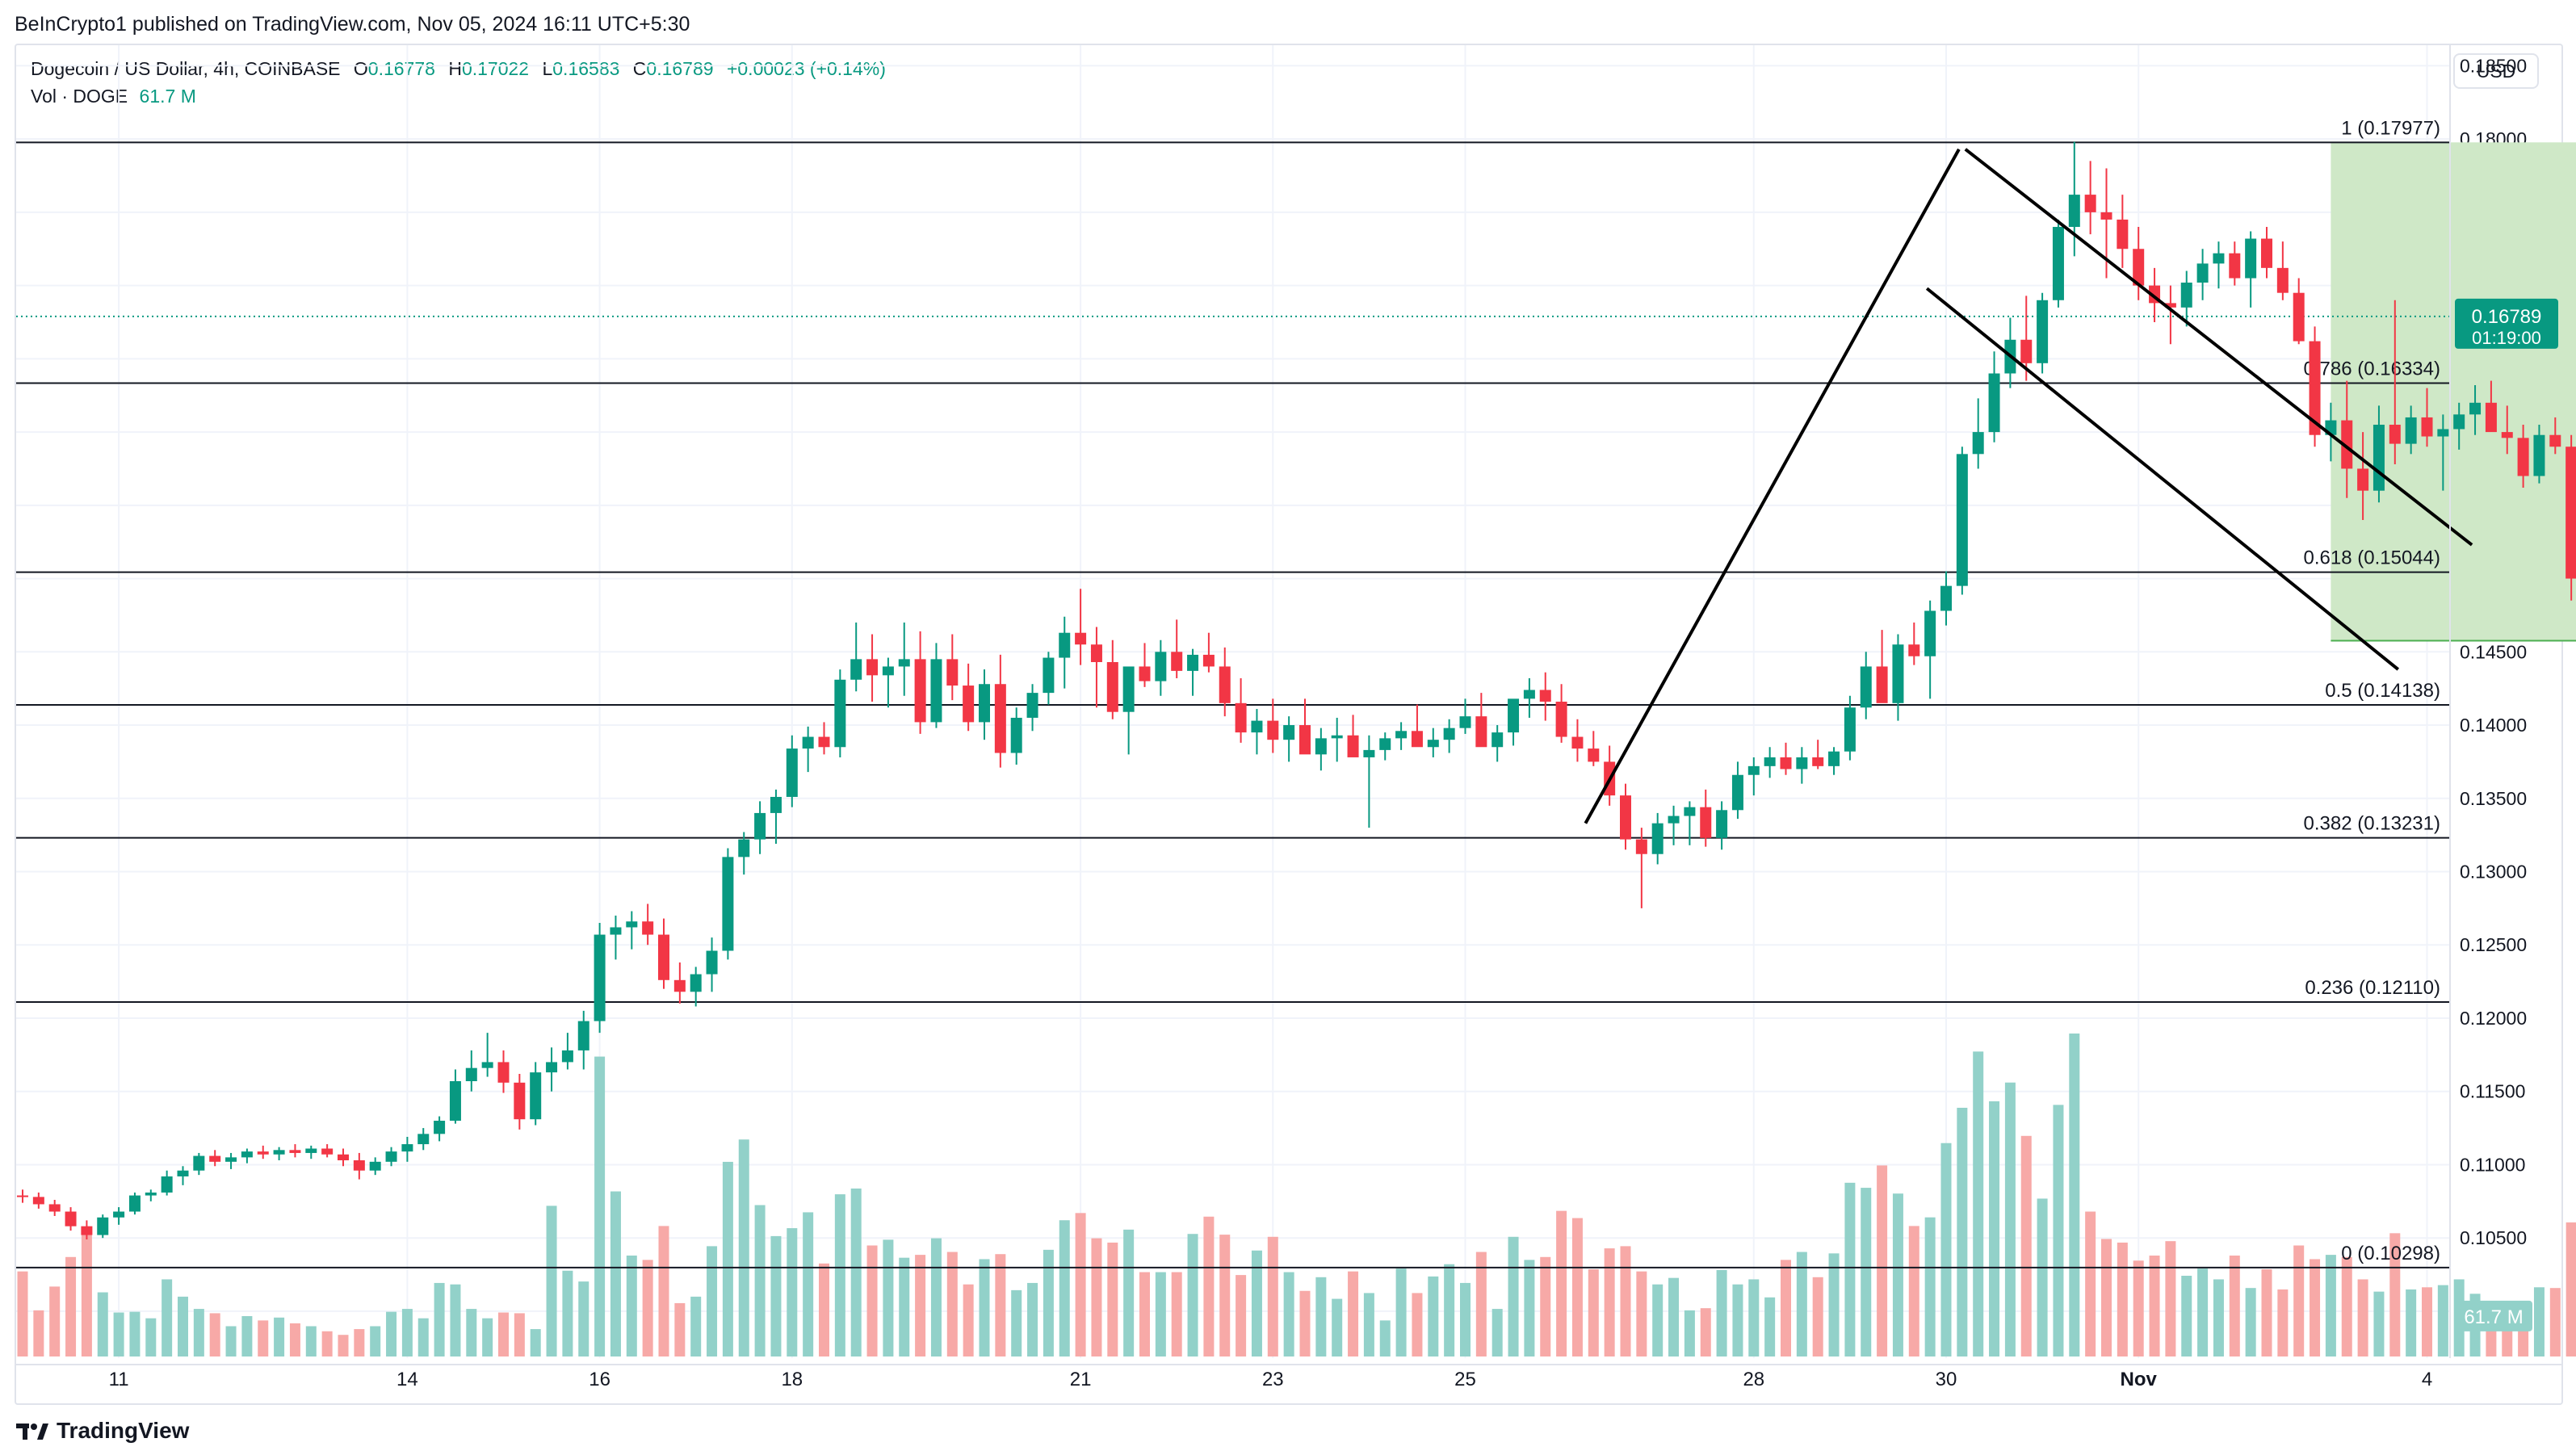 The height and width of the screenshot is (1455, 2576). What do you see at coordinates (2493, 726) in the screenshot?
I see `price-tick-label: 0.14000` at bounding box center [2493, 726].